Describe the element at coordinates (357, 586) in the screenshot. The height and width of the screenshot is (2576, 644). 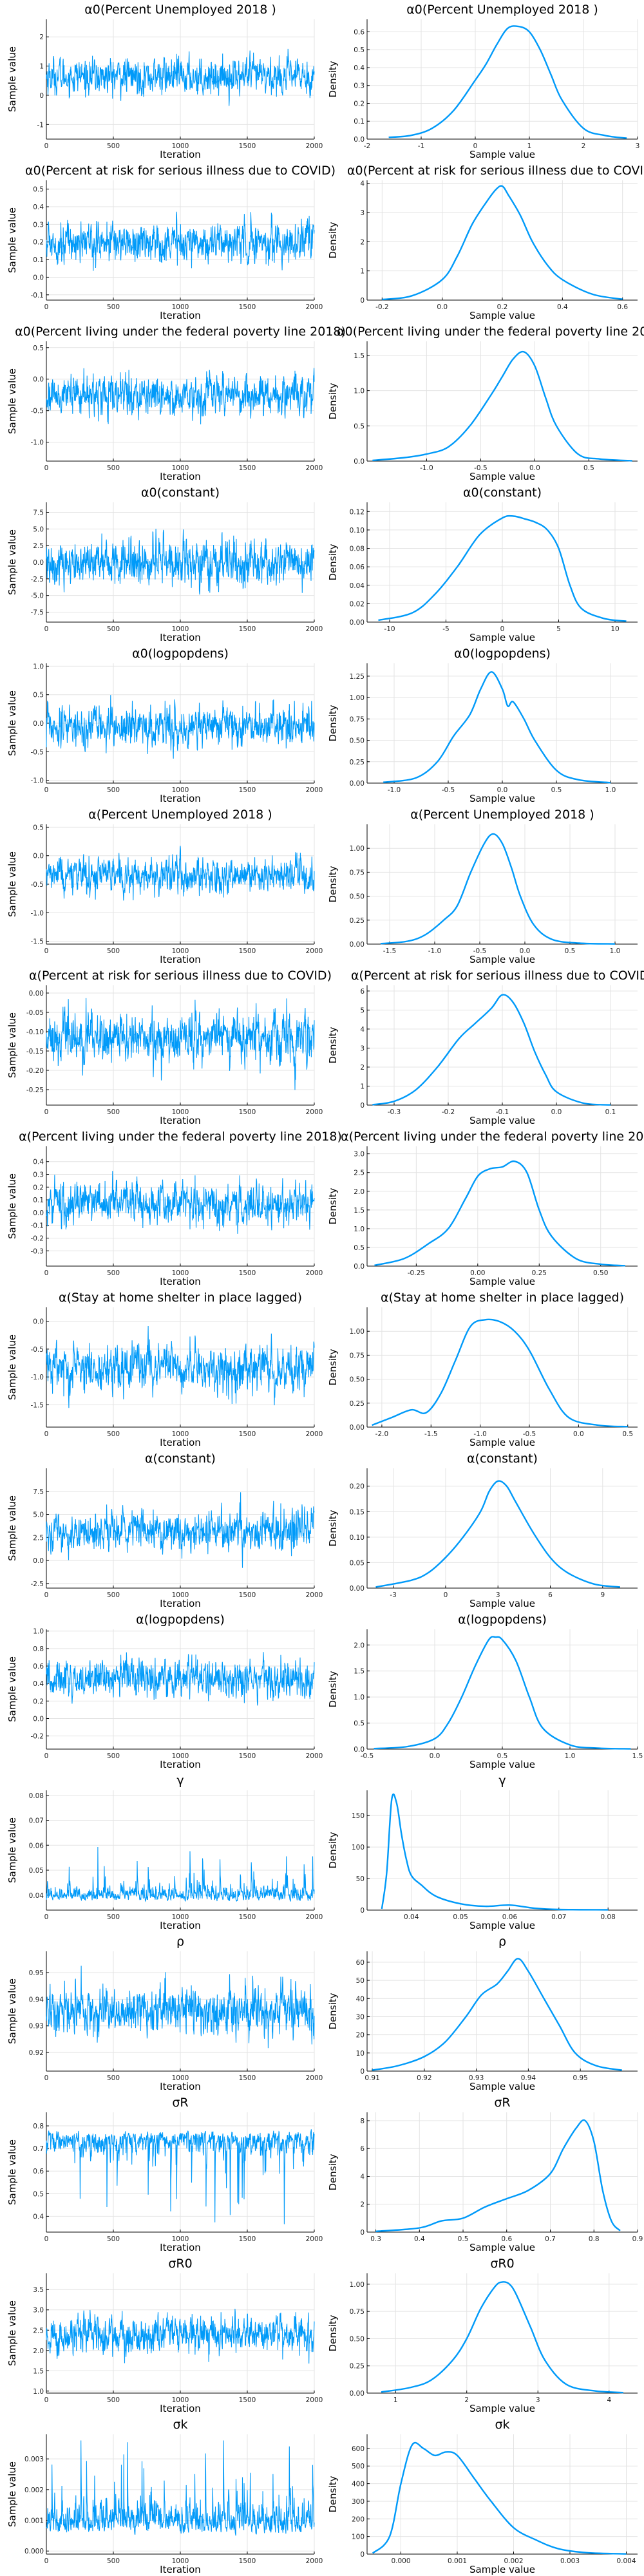
I see `y-tick-label: 0.04` at that location.